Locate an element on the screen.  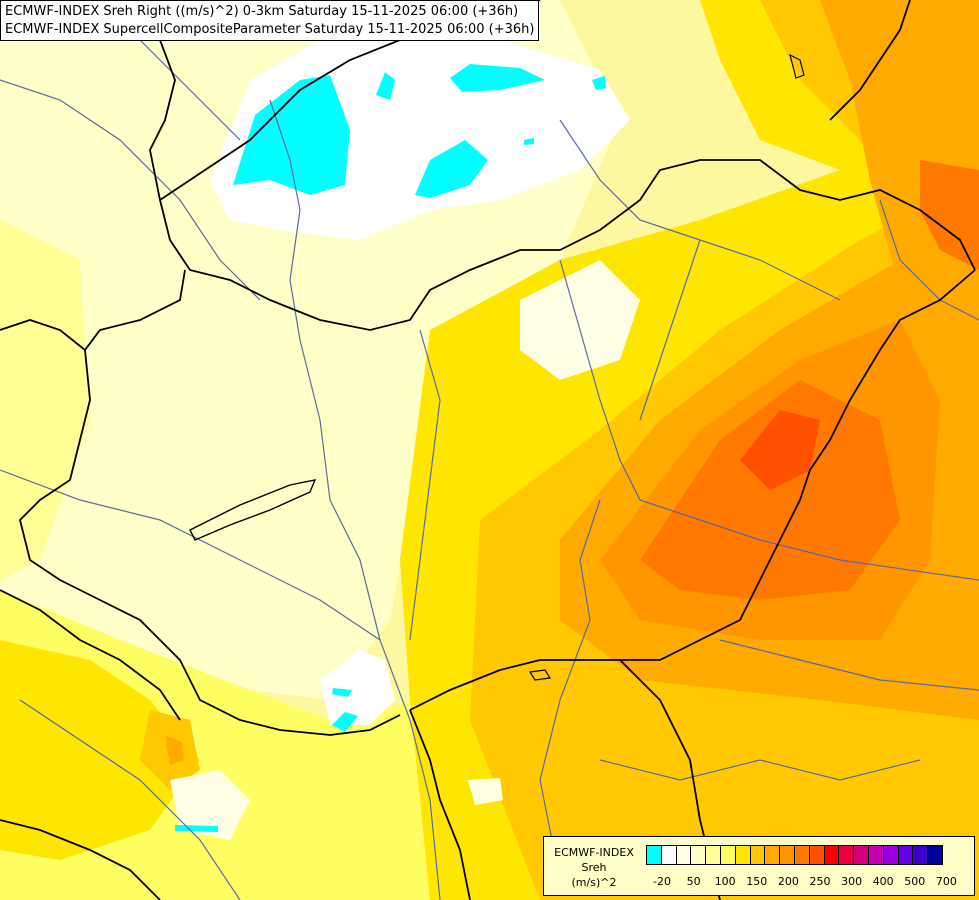
field-gold-southwest is located at coordinates (100, 750).